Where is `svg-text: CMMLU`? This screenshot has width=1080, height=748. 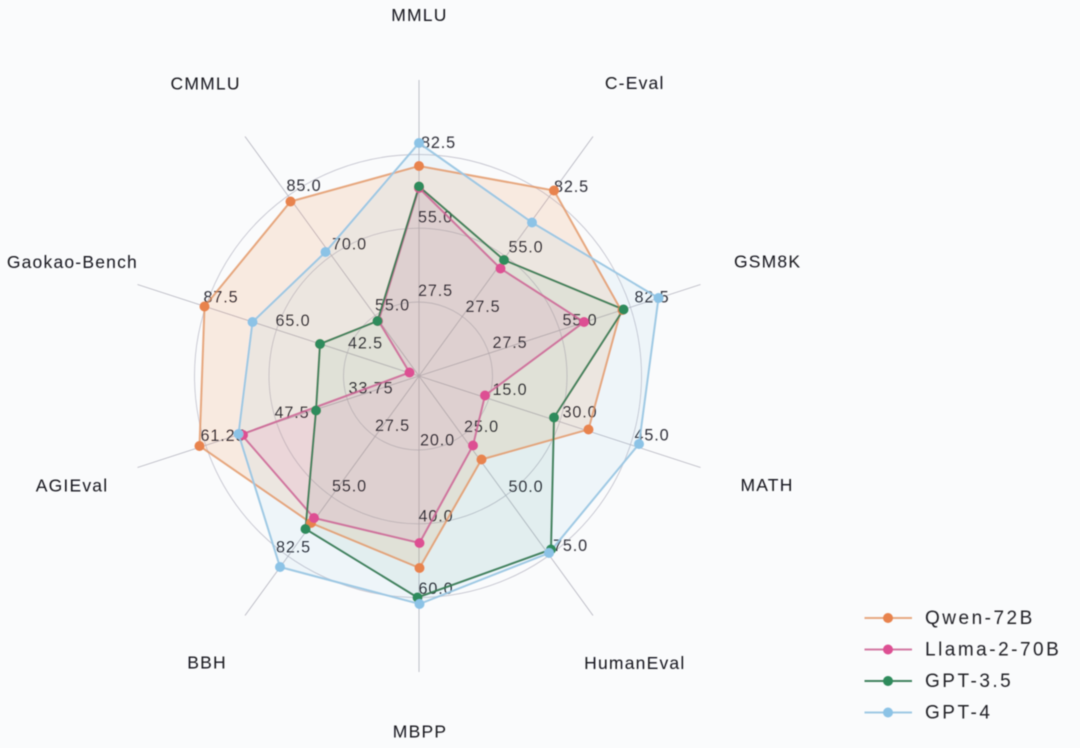 svg-text: CMMLU is located at coordinates (206, 83).